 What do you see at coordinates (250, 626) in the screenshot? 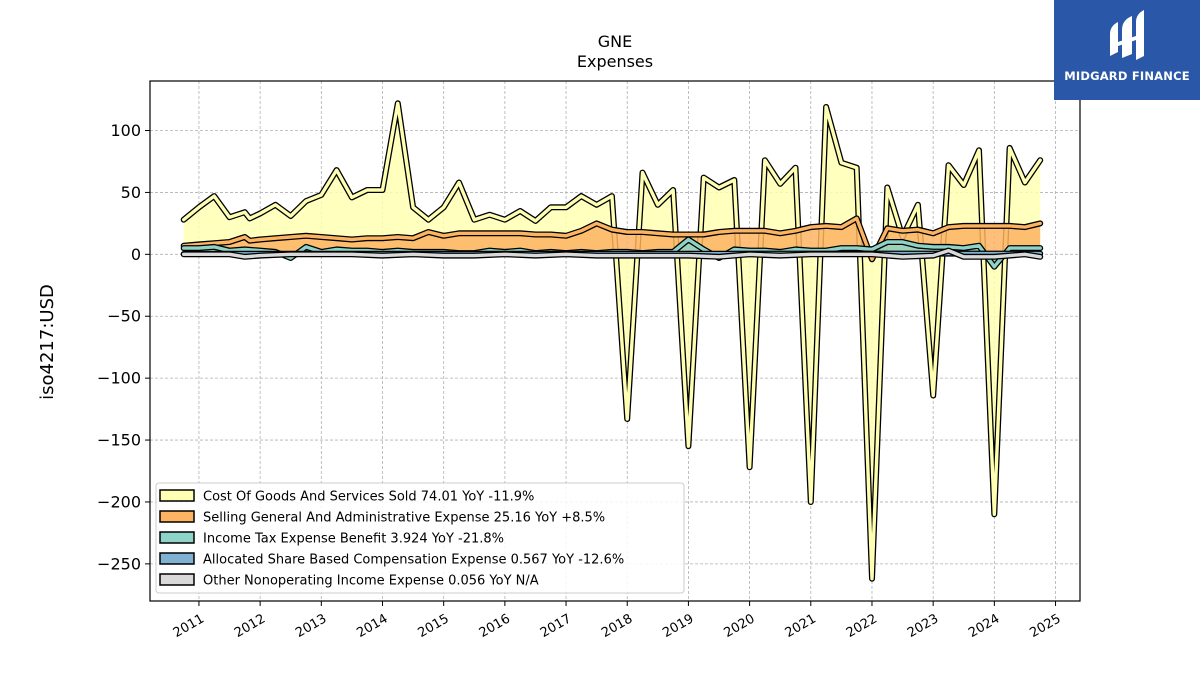
I see `x-tick-label: 2012` at bounding box center [250, 626].